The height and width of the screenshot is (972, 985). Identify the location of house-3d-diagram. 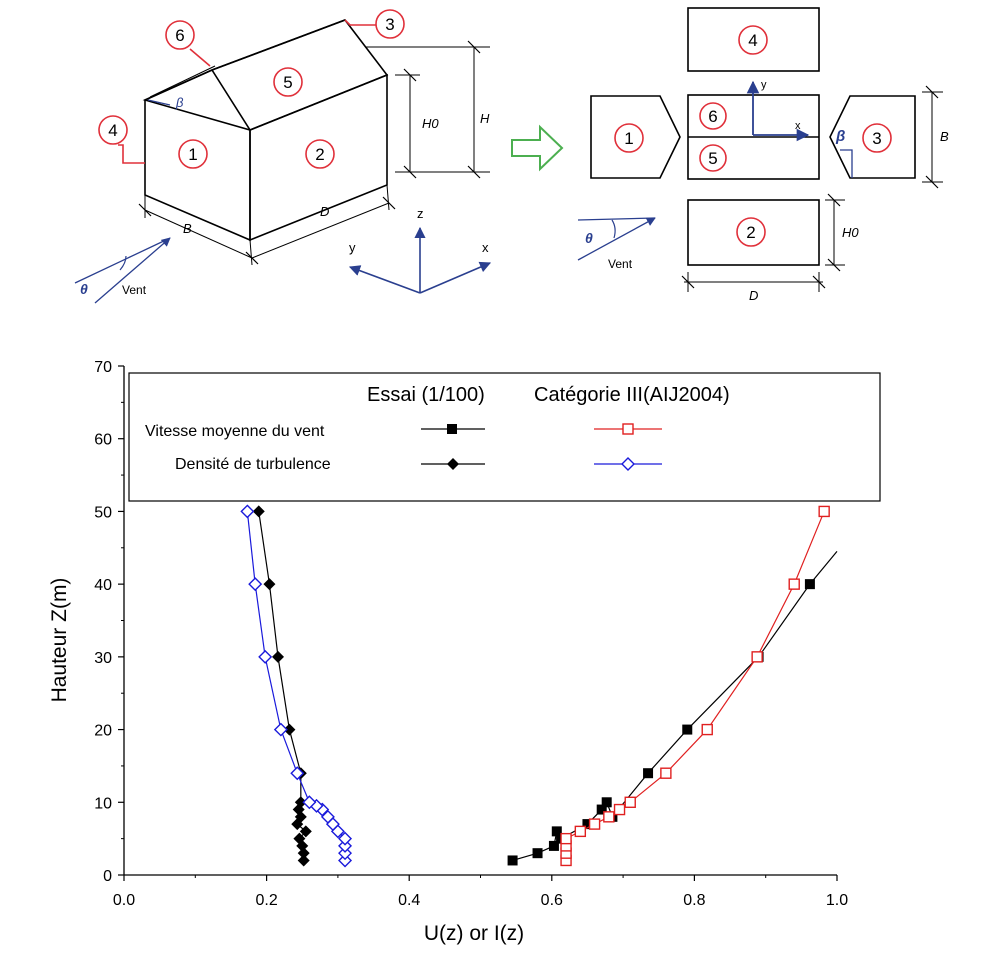
(314, 142).